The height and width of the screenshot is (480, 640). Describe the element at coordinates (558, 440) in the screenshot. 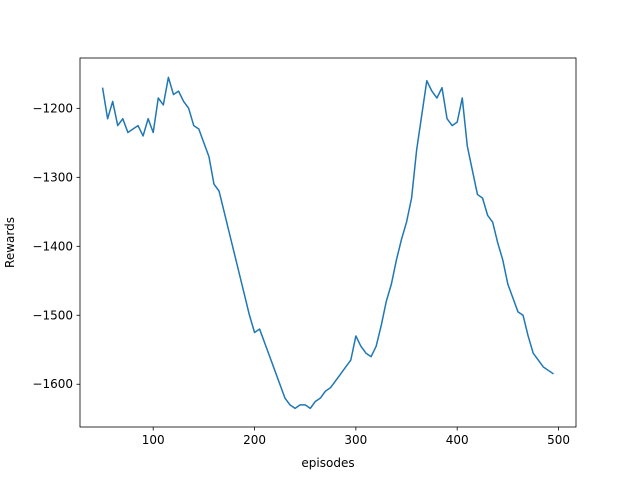

I see `x-tick-label: 500` at that location.